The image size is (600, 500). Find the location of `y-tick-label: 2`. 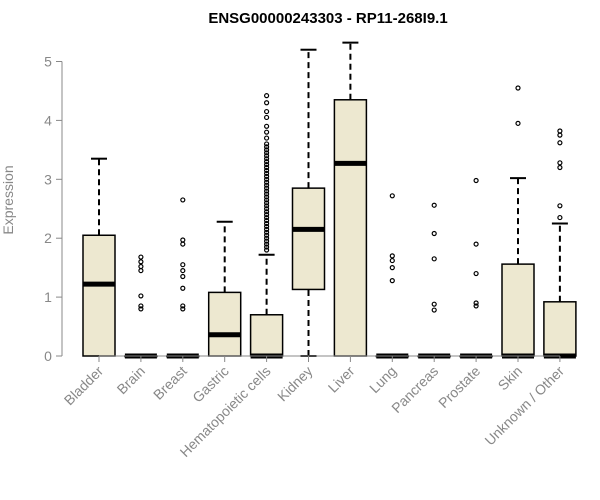

y-tick-label: 2 is located at coordinates (48, 238).